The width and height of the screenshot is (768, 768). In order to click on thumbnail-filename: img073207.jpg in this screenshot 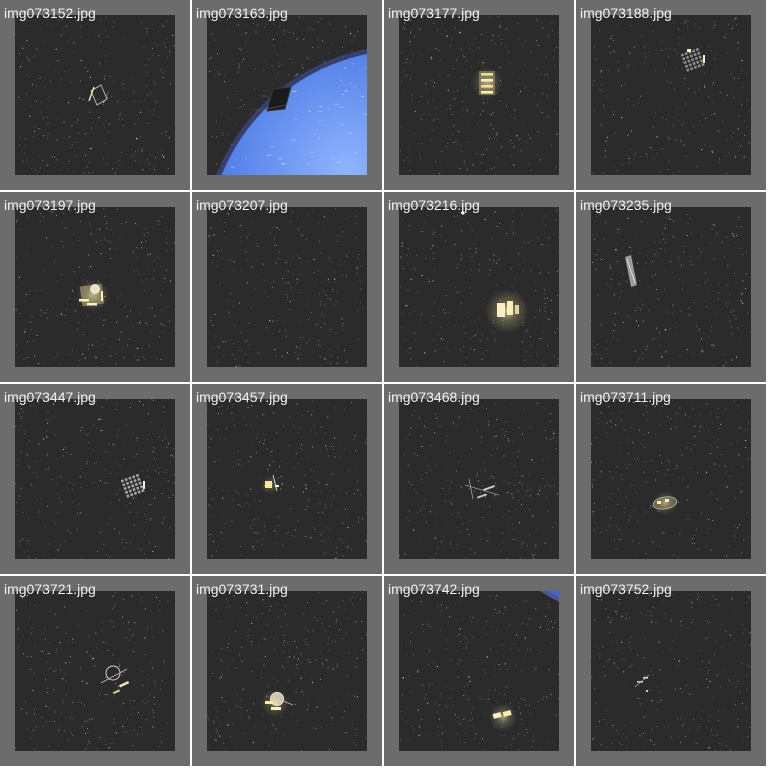, I will do `click(242, 205)`.